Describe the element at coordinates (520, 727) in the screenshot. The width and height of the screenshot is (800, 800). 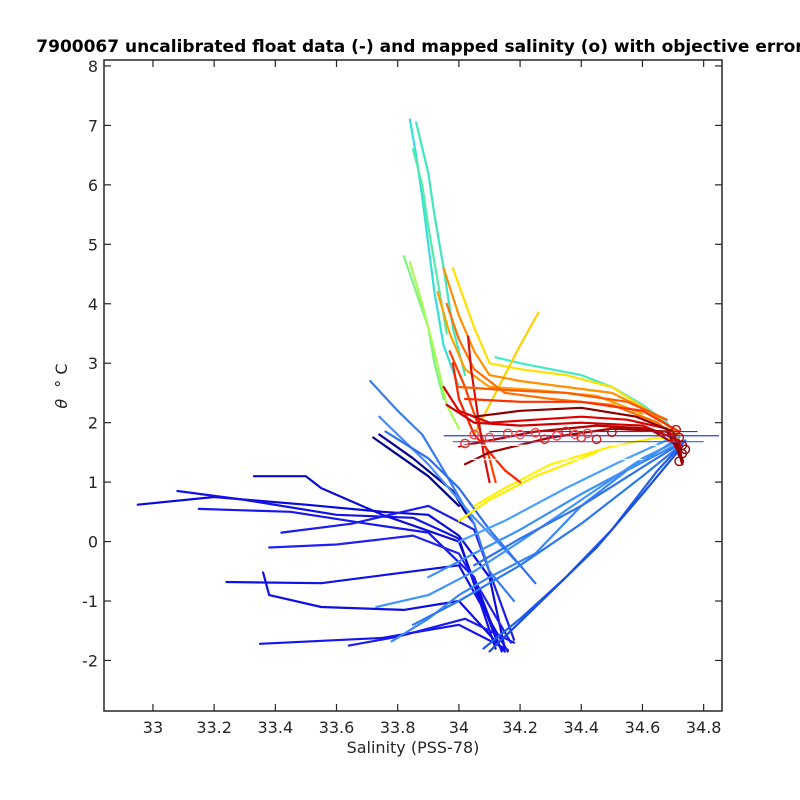
I see `x-tick-label: 34.2` at that location.